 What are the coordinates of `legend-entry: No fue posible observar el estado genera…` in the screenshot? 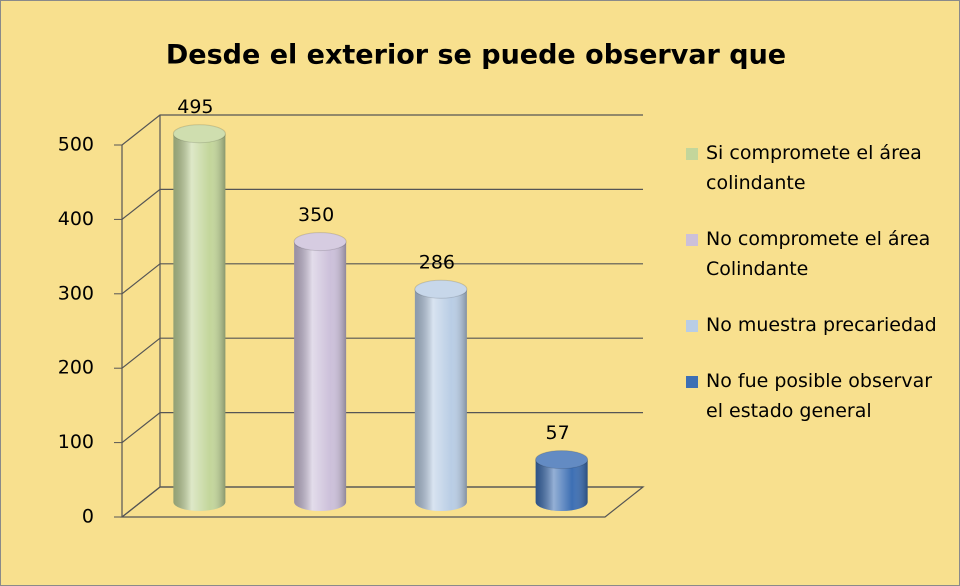 It's located at (820, 396).